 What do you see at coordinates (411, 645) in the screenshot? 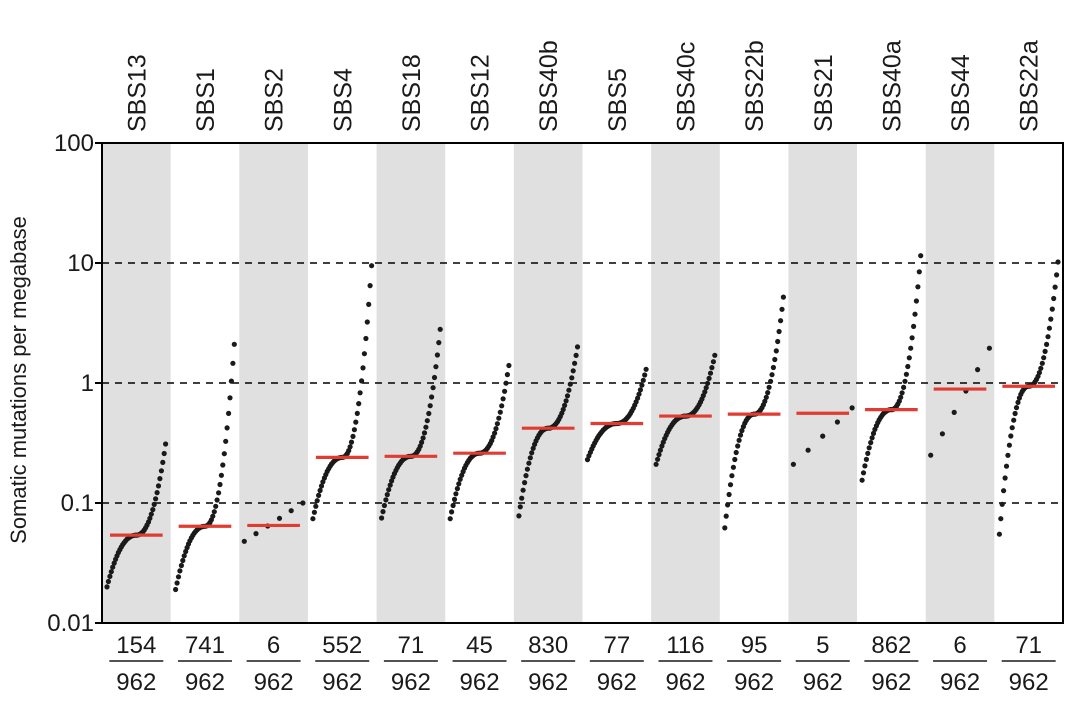
I see `count-mutated-SBS18: 71` at bounding box center [411, 645].